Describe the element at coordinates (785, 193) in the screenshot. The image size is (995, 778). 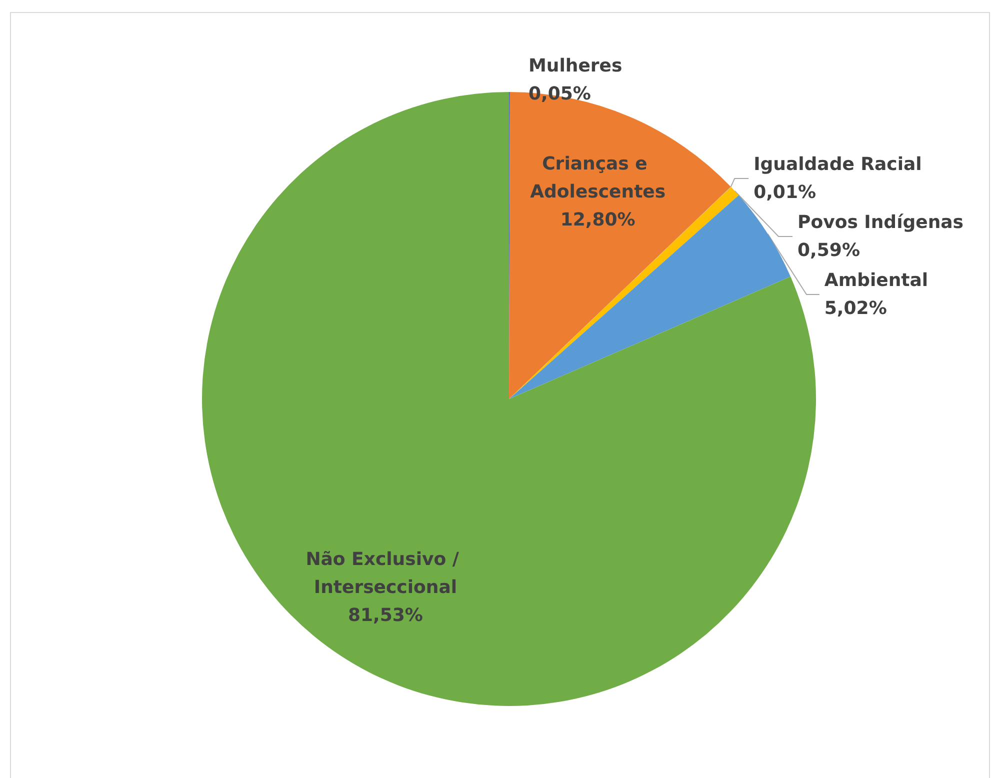
I see `data-label: 0,01%` at that location.